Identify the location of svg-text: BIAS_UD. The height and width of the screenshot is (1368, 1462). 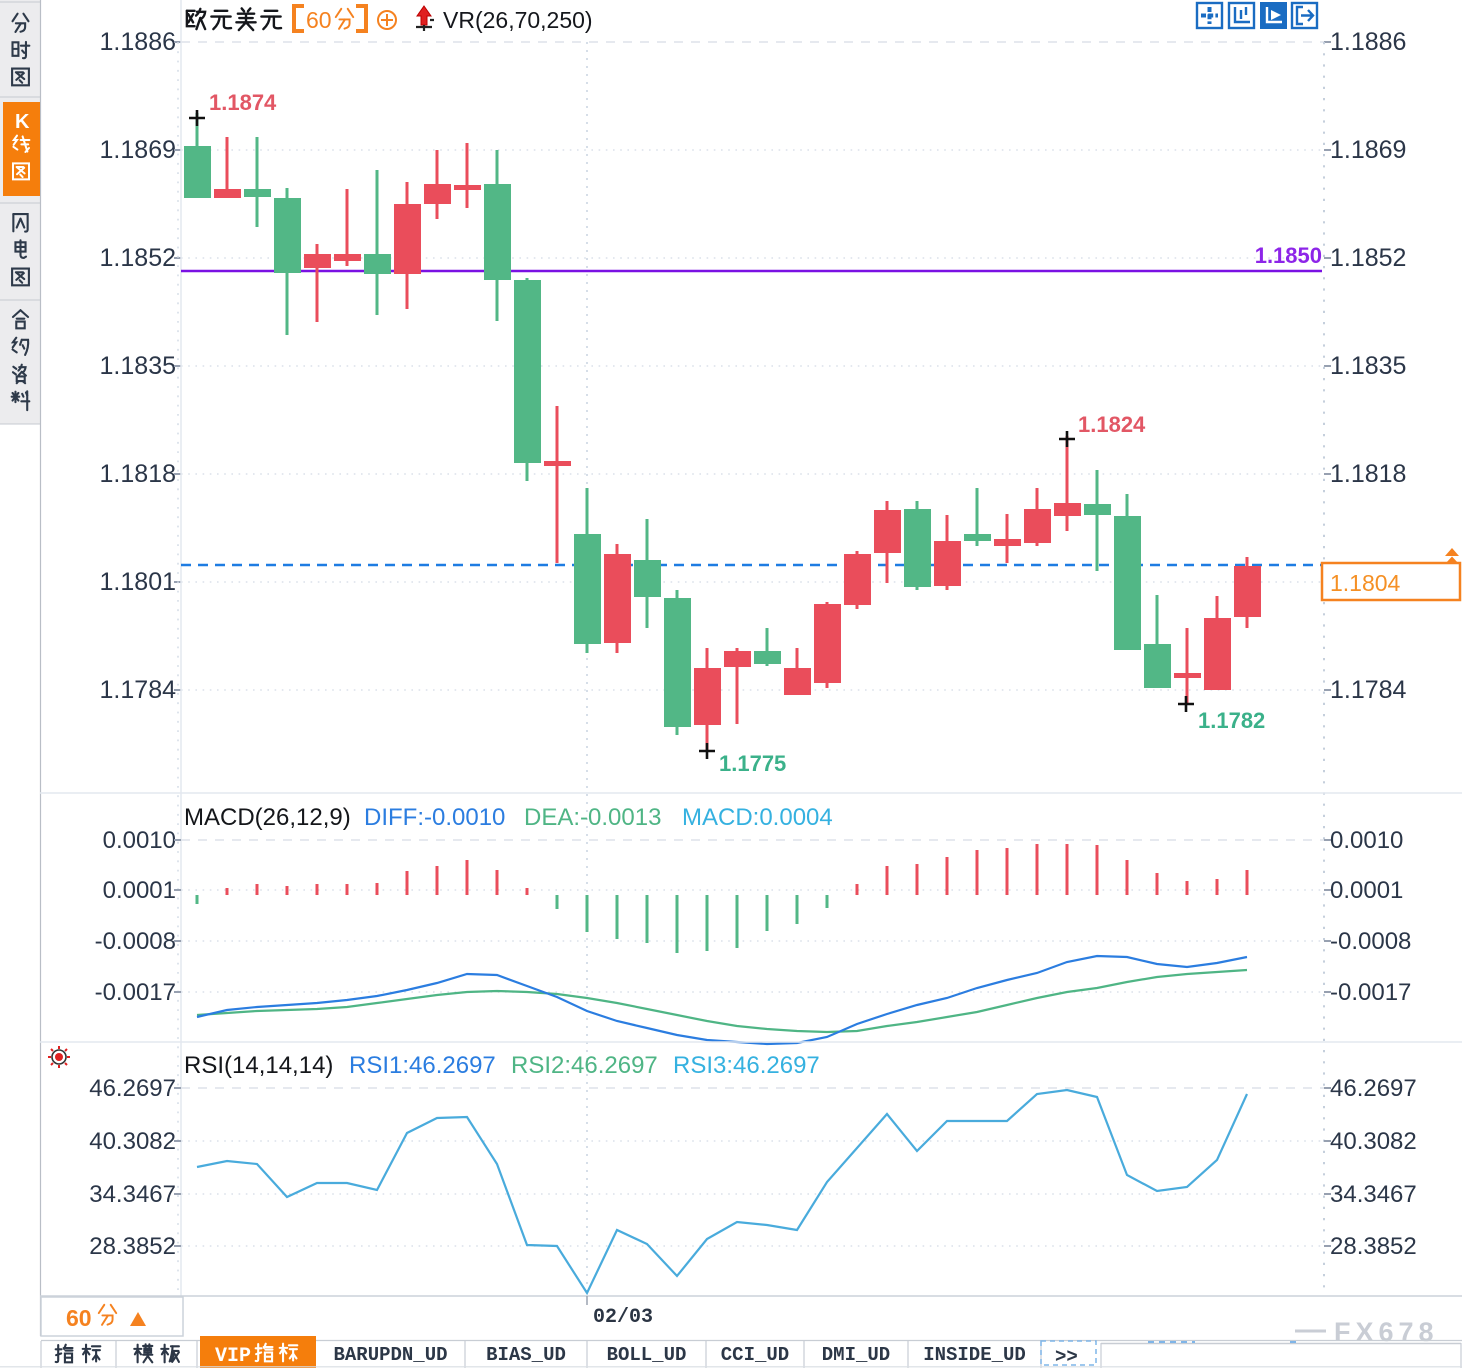
(526, 1355).